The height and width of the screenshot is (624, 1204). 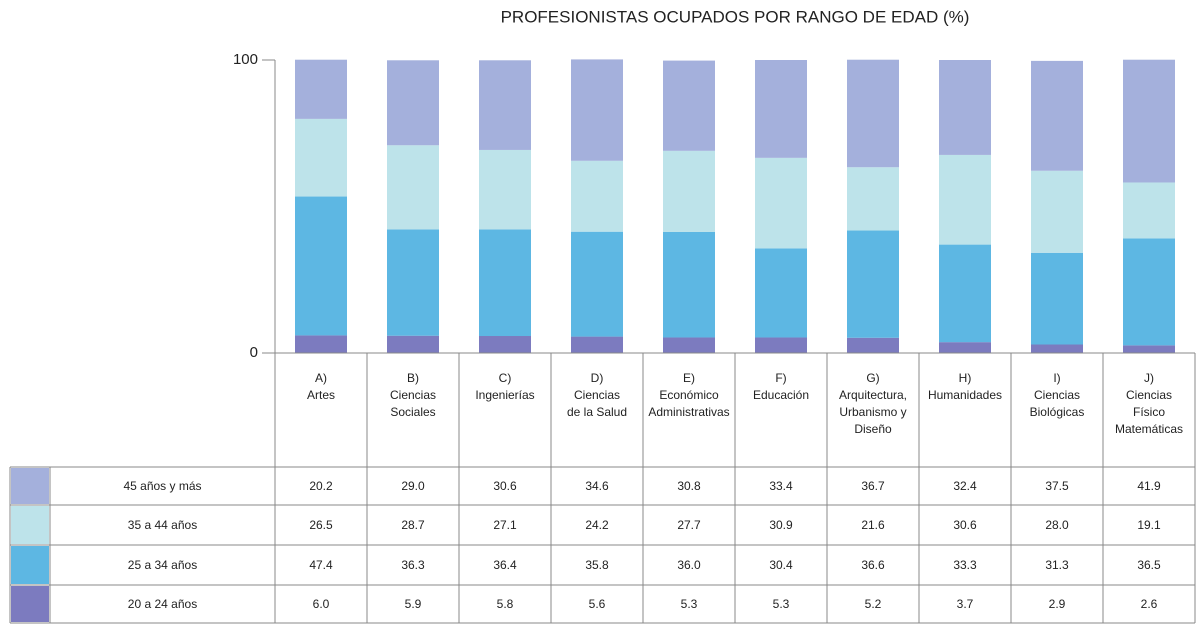 I want to click on legend-label: 20 a 24 años, so click(x=162, y=604).